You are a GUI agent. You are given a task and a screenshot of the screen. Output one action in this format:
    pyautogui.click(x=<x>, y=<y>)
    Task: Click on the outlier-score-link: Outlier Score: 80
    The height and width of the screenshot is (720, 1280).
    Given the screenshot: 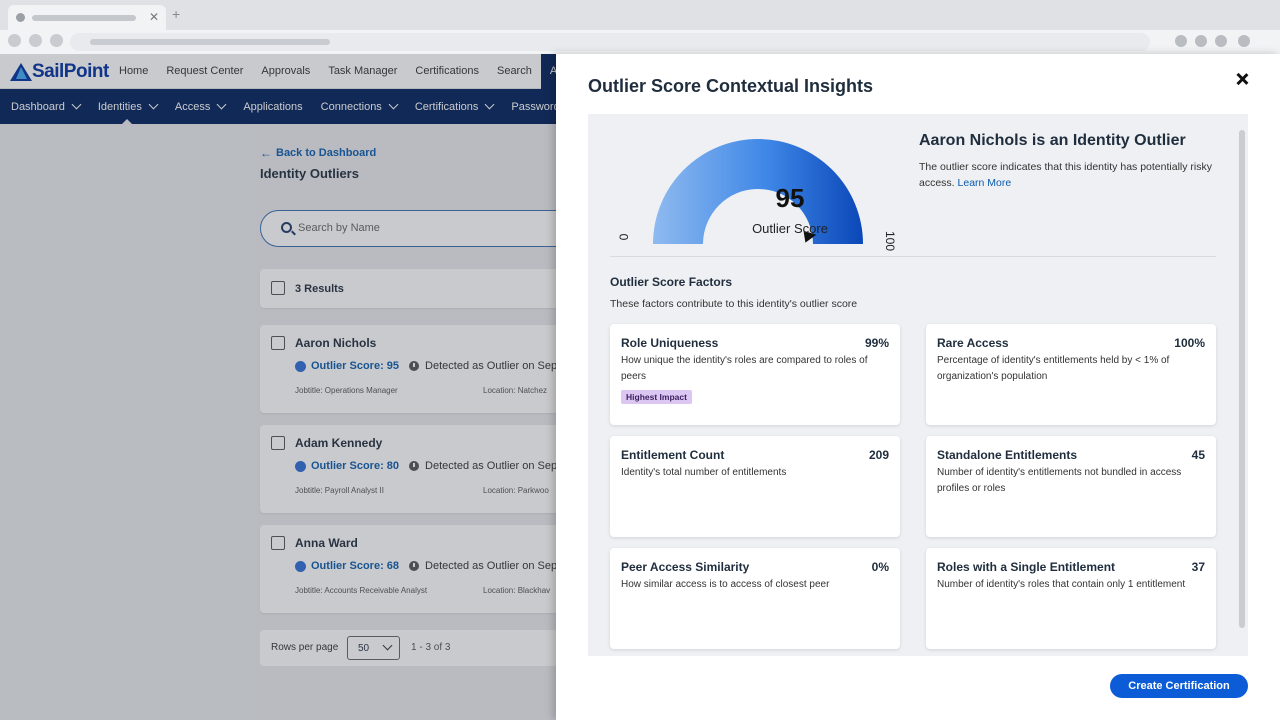 What is the action you would take?
    pyautogui.click(x=355, y=466)
    